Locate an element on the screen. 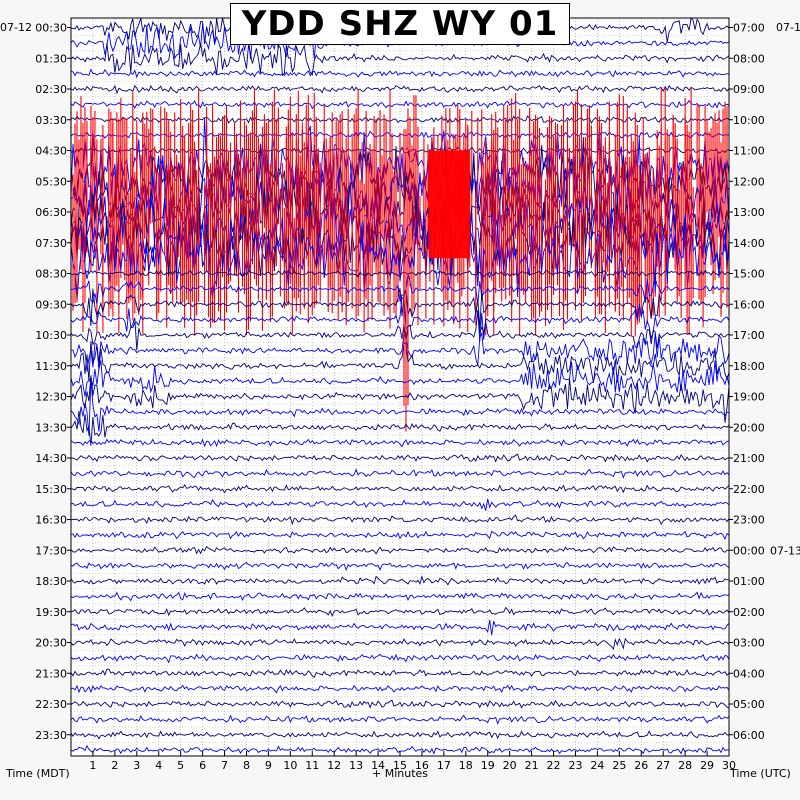 This screenshot has width=800, height=800. right-tick-label: 07:00 is located at coordinates (749, 28).